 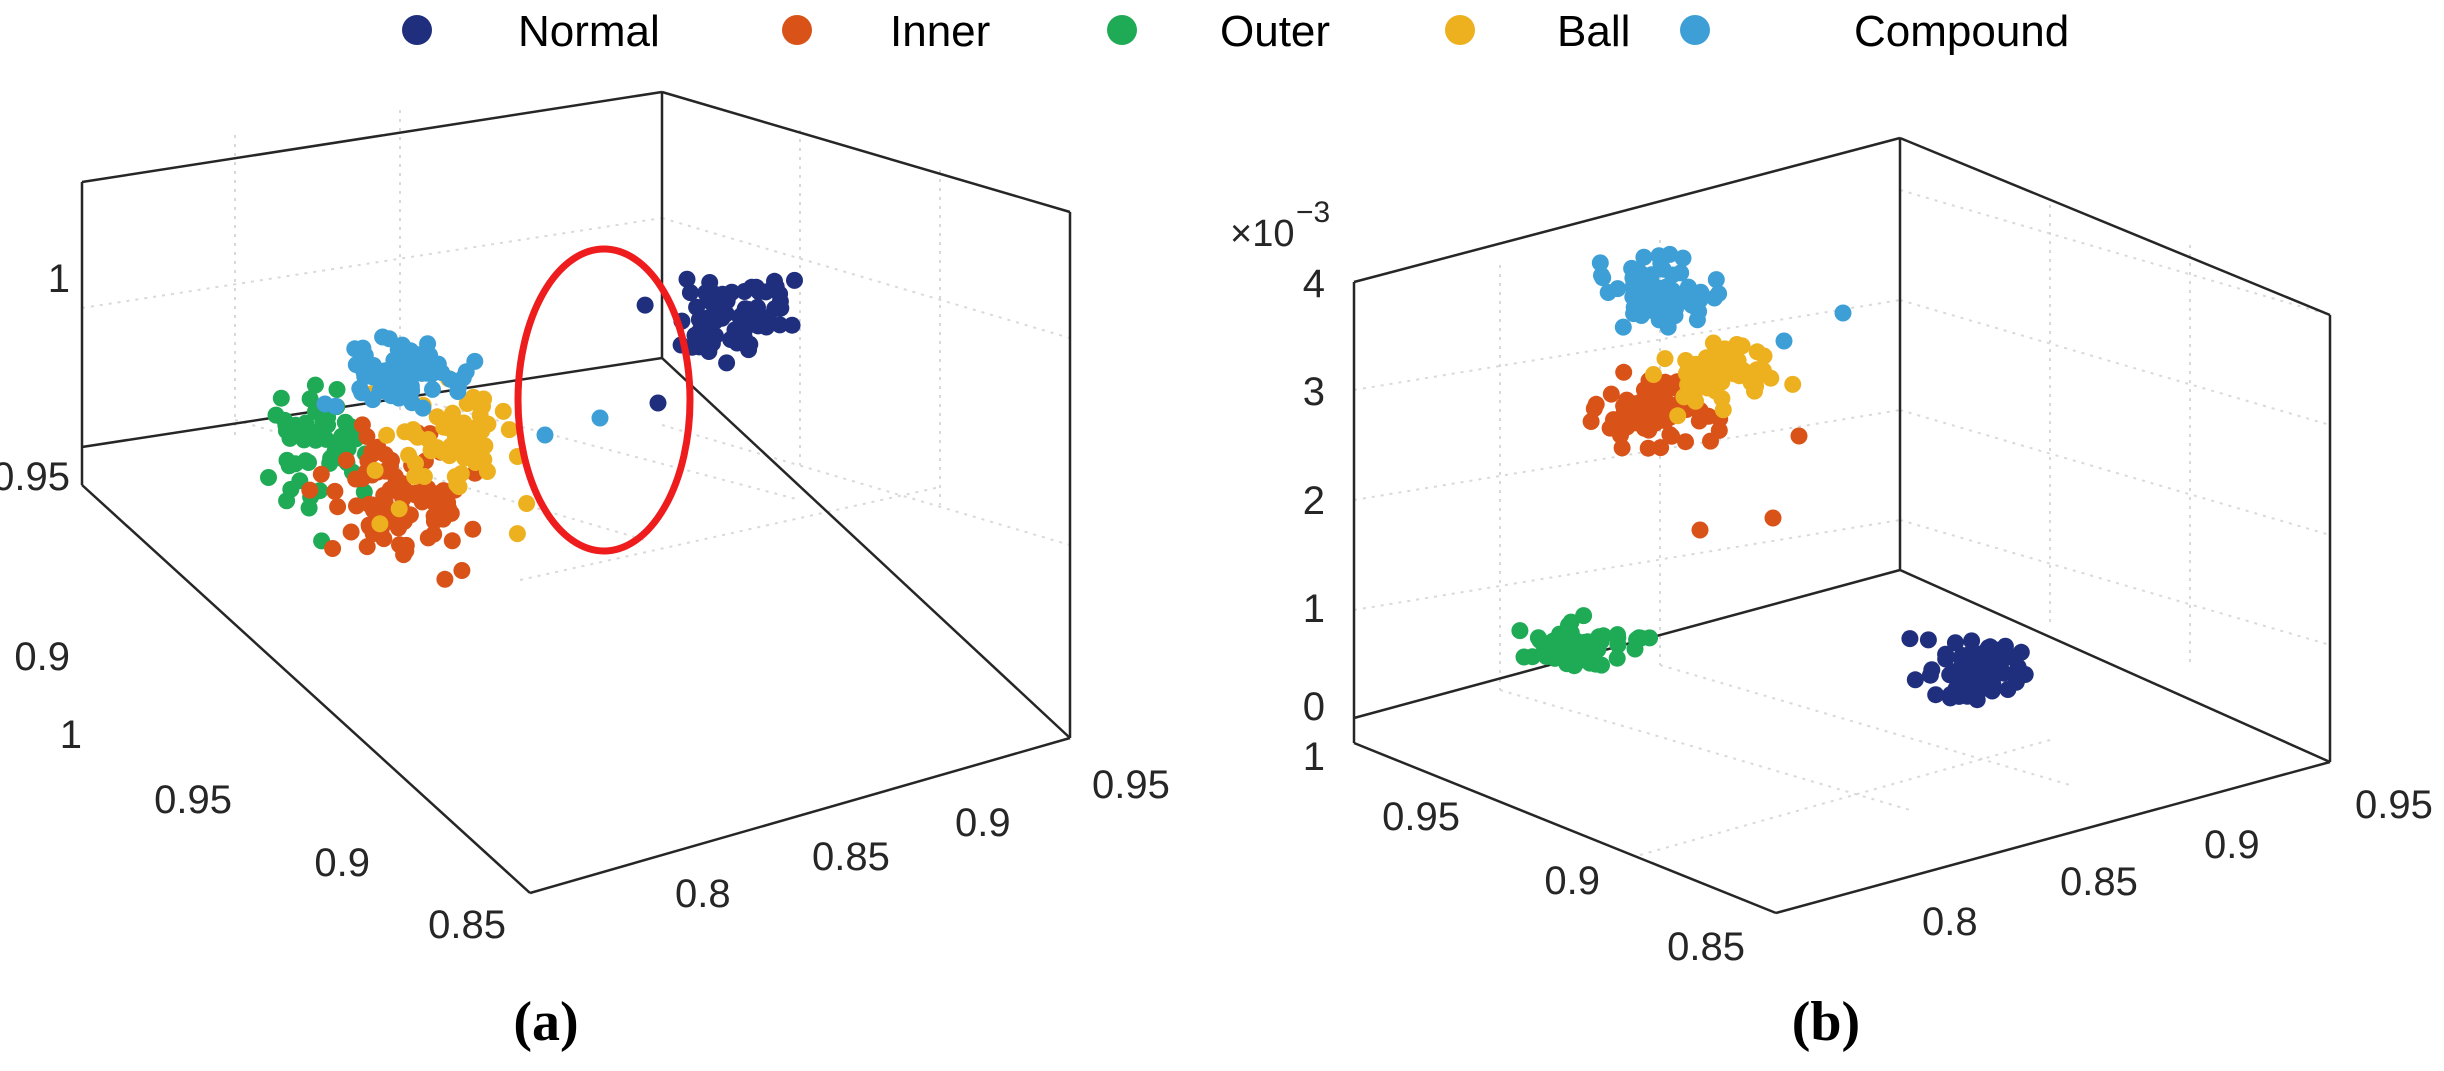 I want to click on legend: Normal Inner Outer Ball Compound, so click(x=1235, y=31).